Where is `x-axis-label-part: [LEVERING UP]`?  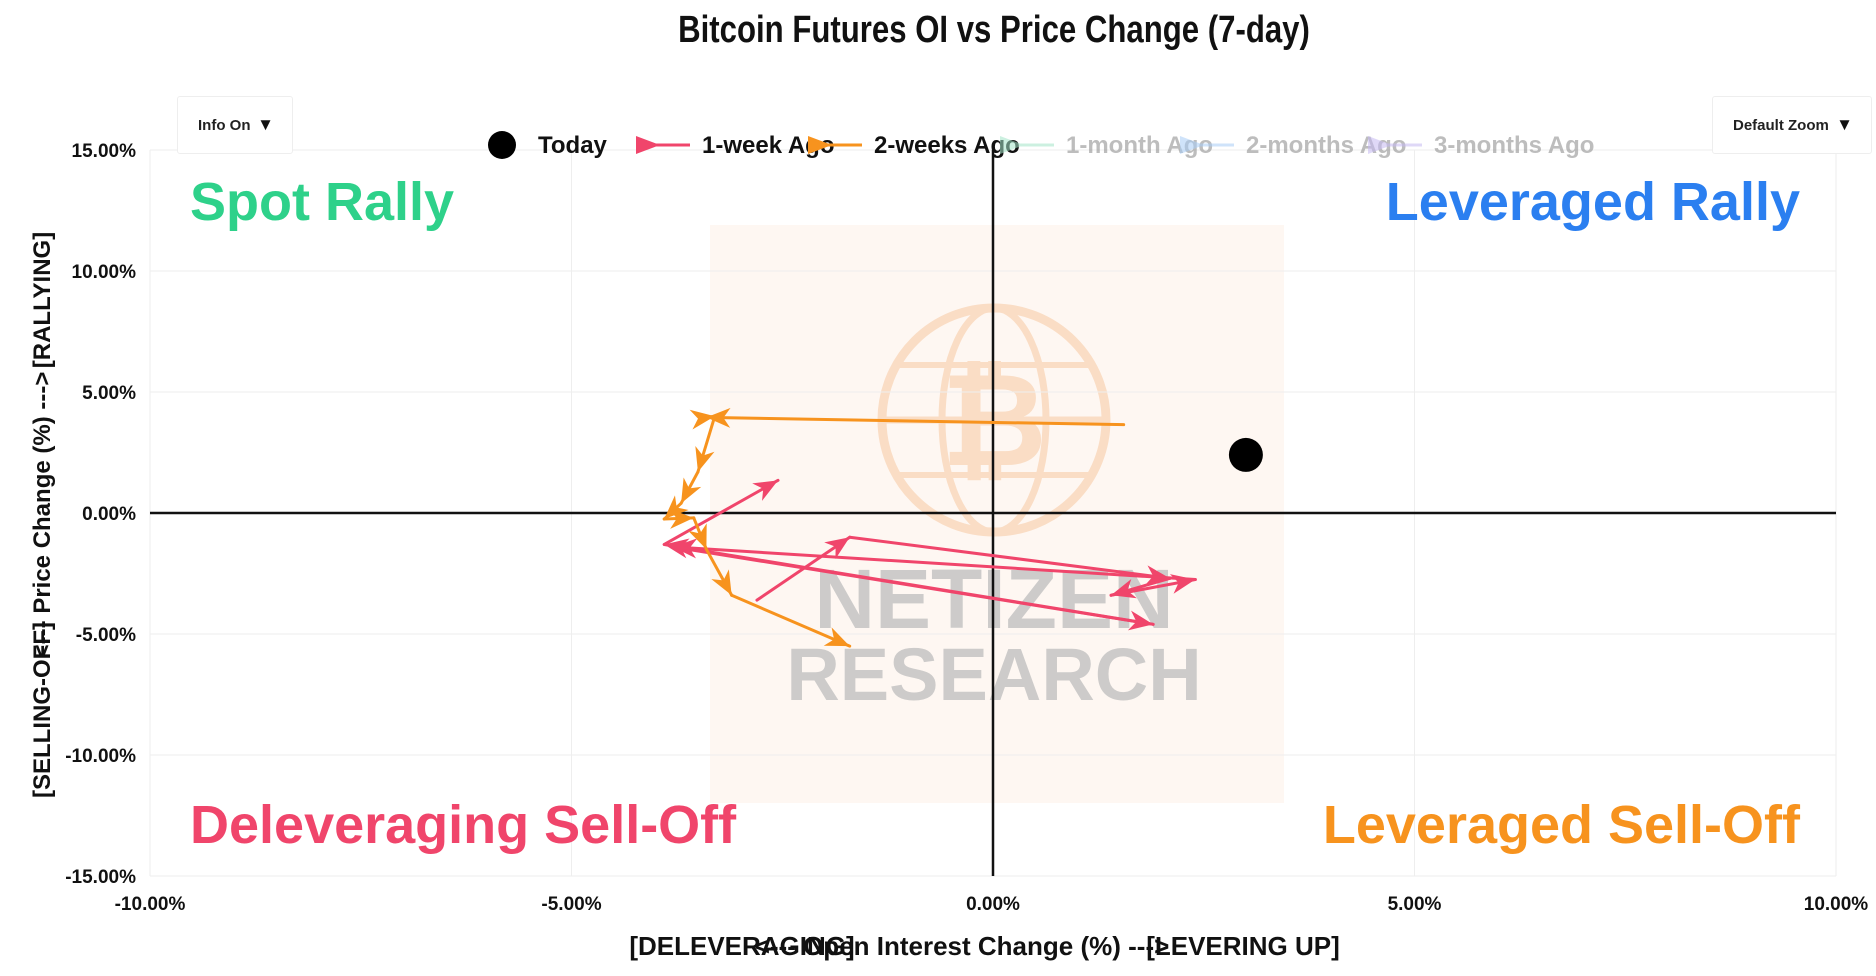 x-axis-label-part: [LEVERING UP] is located at coordinates (1243, 946).